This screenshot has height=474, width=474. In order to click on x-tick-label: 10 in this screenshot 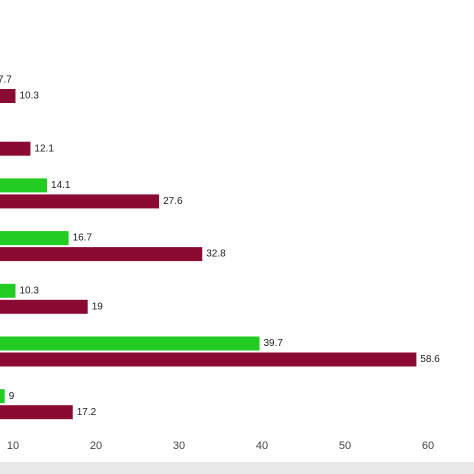, I will do `click(13, 446)`.